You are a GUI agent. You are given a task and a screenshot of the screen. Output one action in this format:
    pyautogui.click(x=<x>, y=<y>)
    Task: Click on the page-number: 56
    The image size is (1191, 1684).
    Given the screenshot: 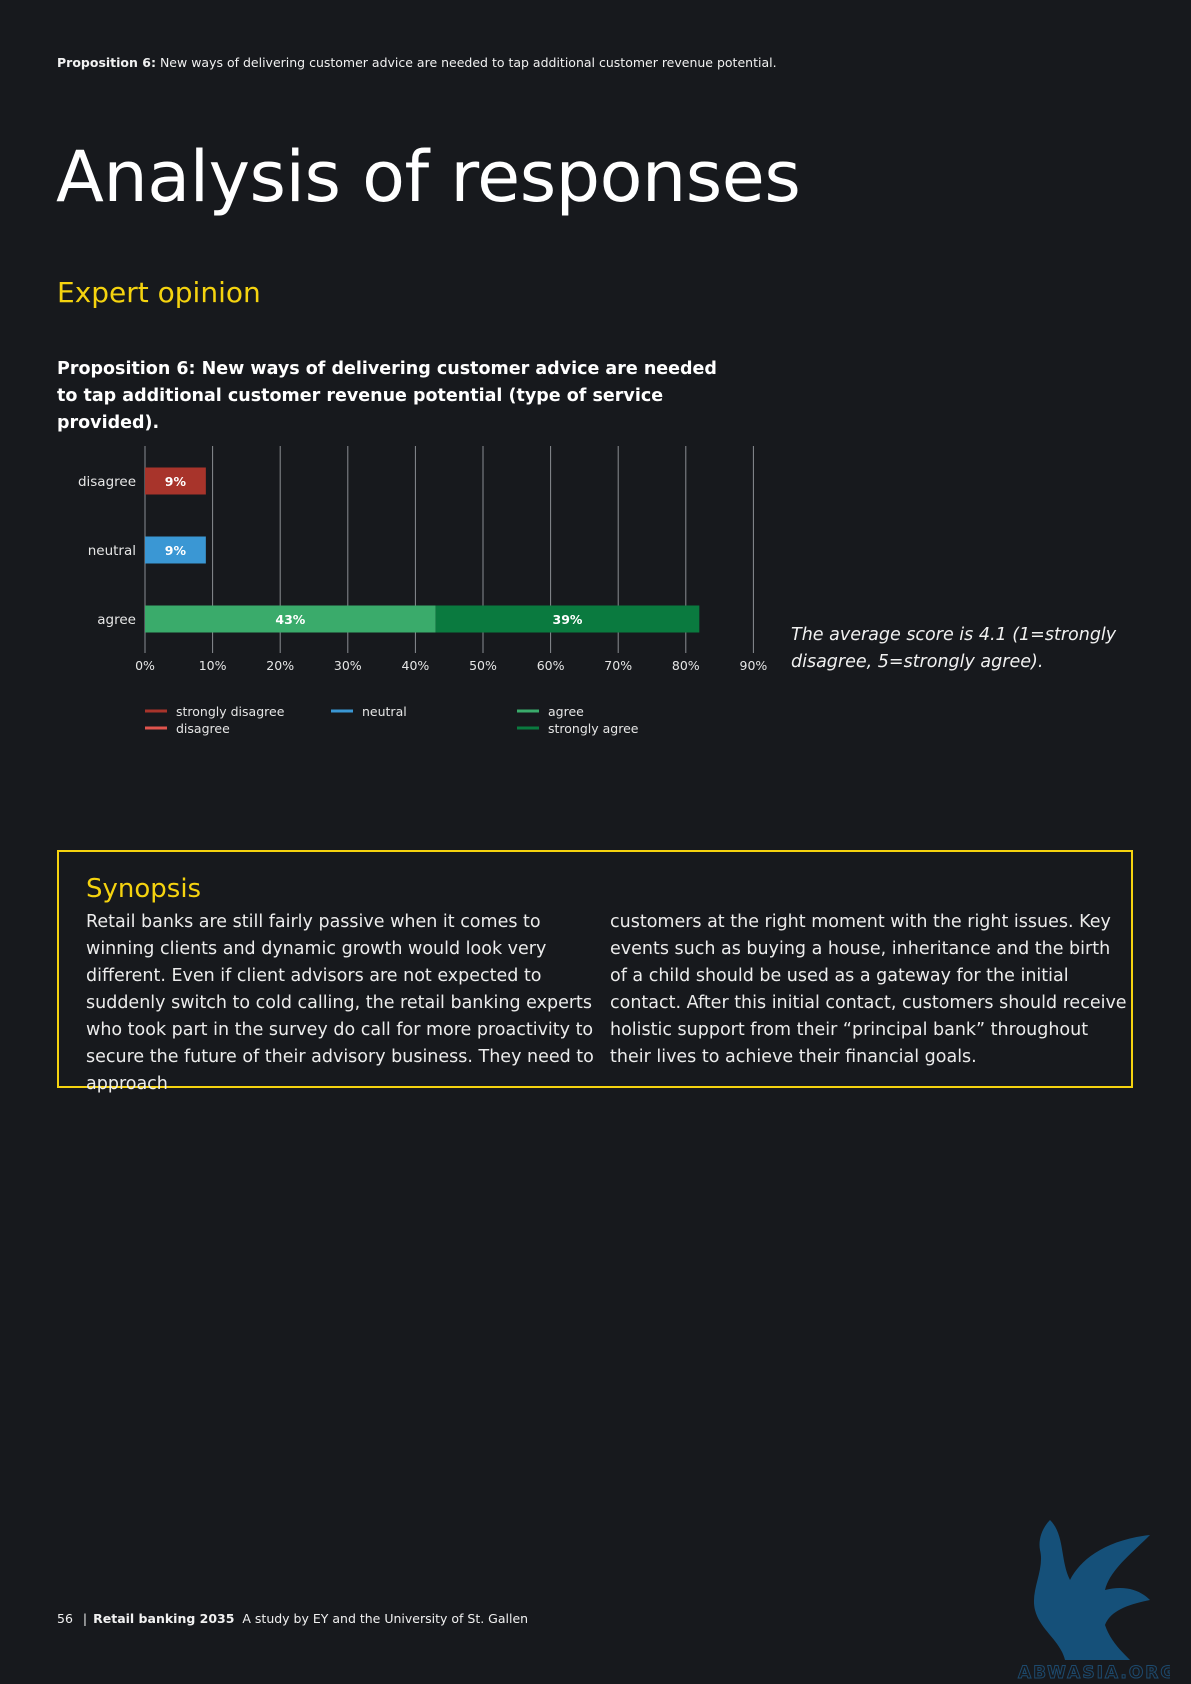 What is the action you would take?
    pyautogui.click(x=65, y=1618)
    